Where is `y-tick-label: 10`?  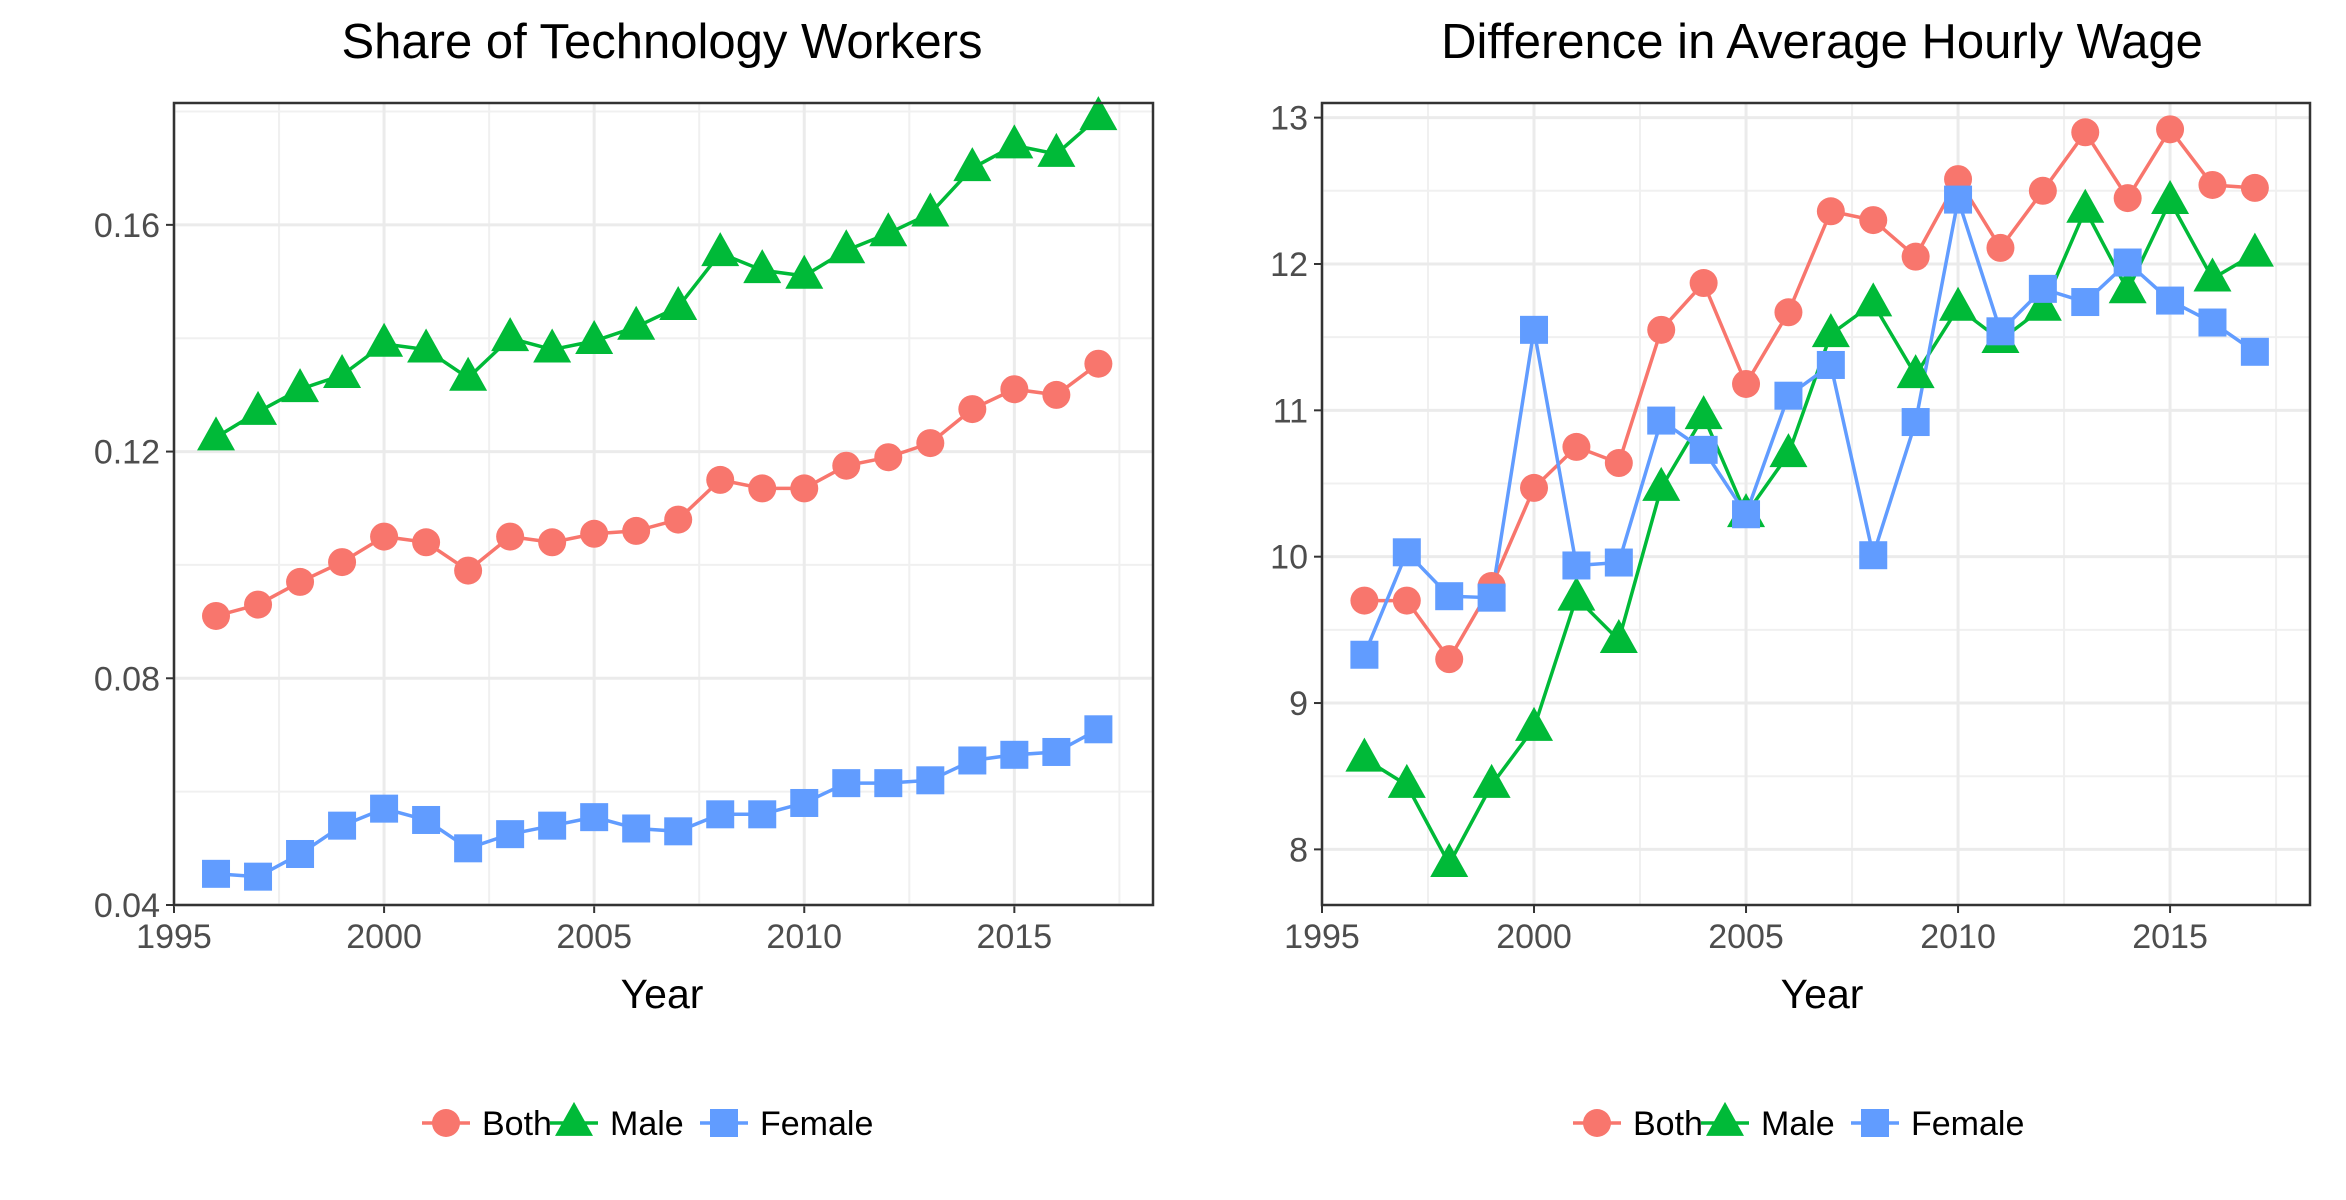
y-tick-label: 10 is located at coordinates (1289, 558).